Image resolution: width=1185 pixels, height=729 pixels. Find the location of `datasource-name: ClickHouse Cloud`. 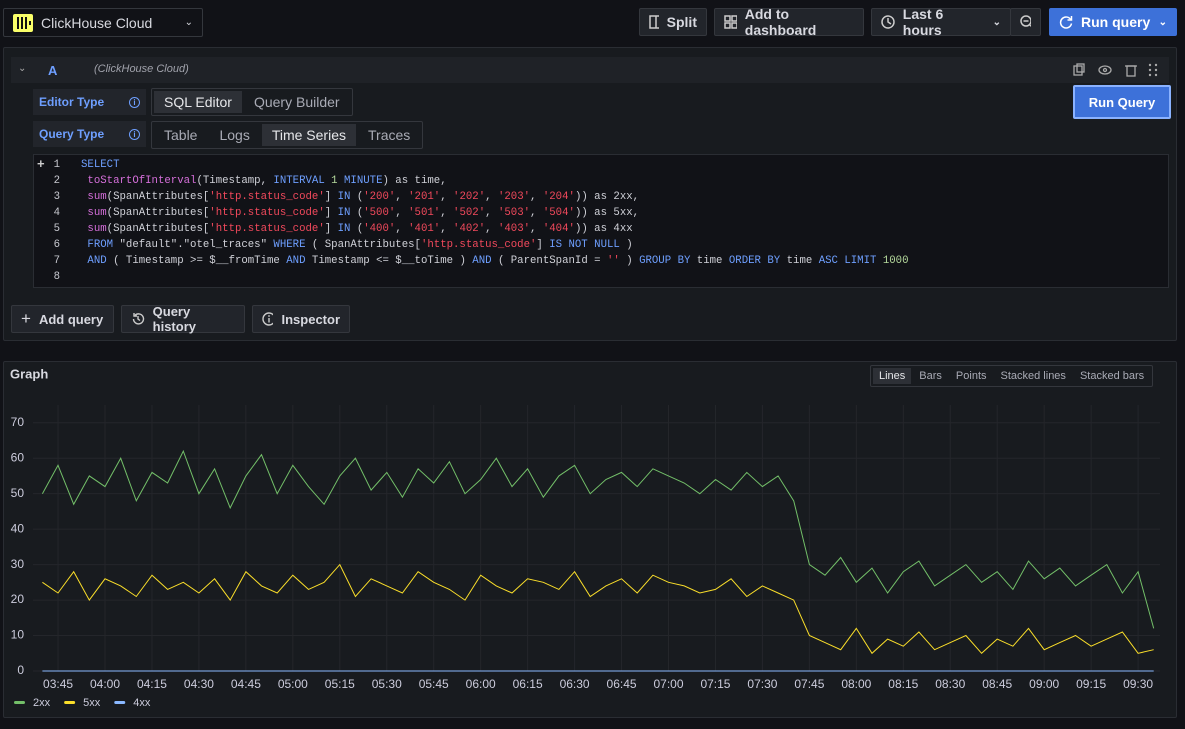

datasource-name: ClickHouse Cloud is located at coordinates (97, 22).